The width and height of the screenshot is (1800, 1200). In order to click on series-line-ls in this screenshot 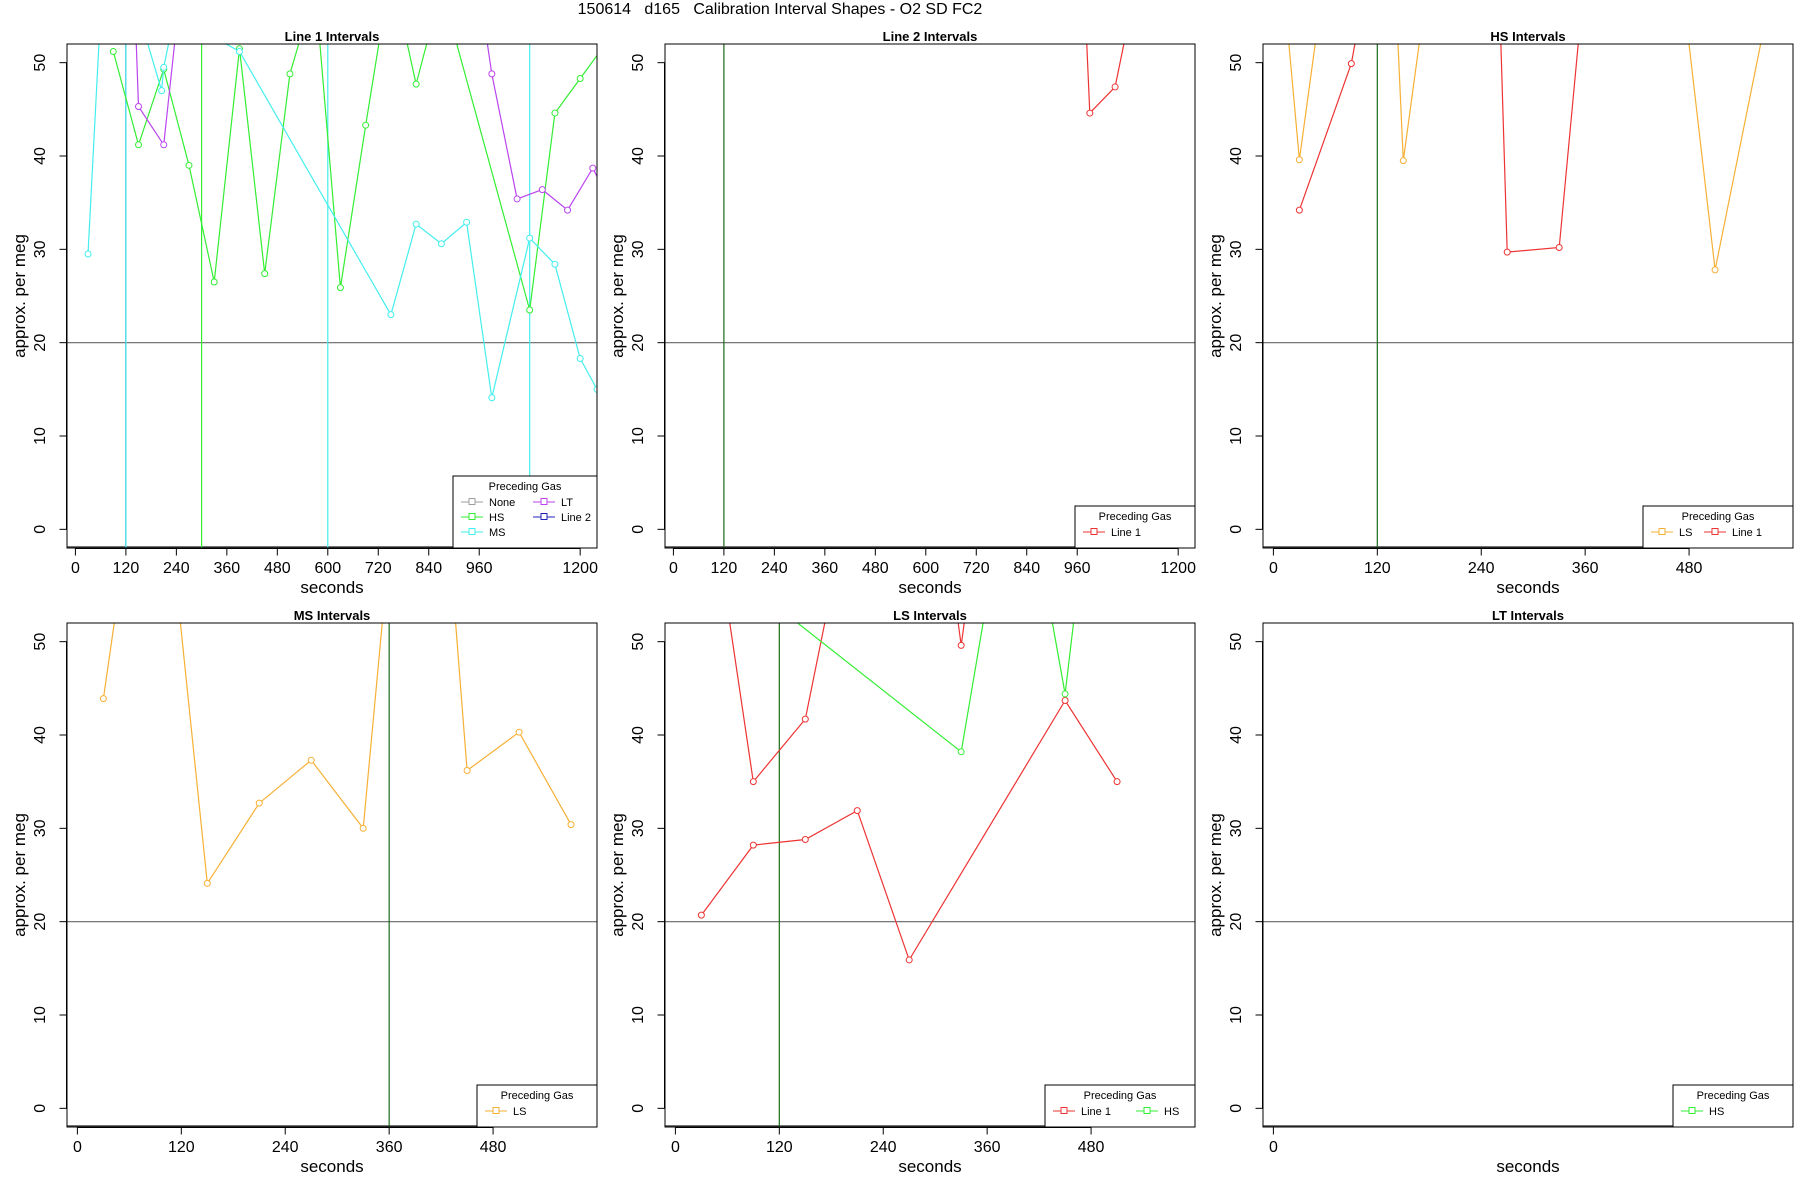, I will do `click(337, 754)`.